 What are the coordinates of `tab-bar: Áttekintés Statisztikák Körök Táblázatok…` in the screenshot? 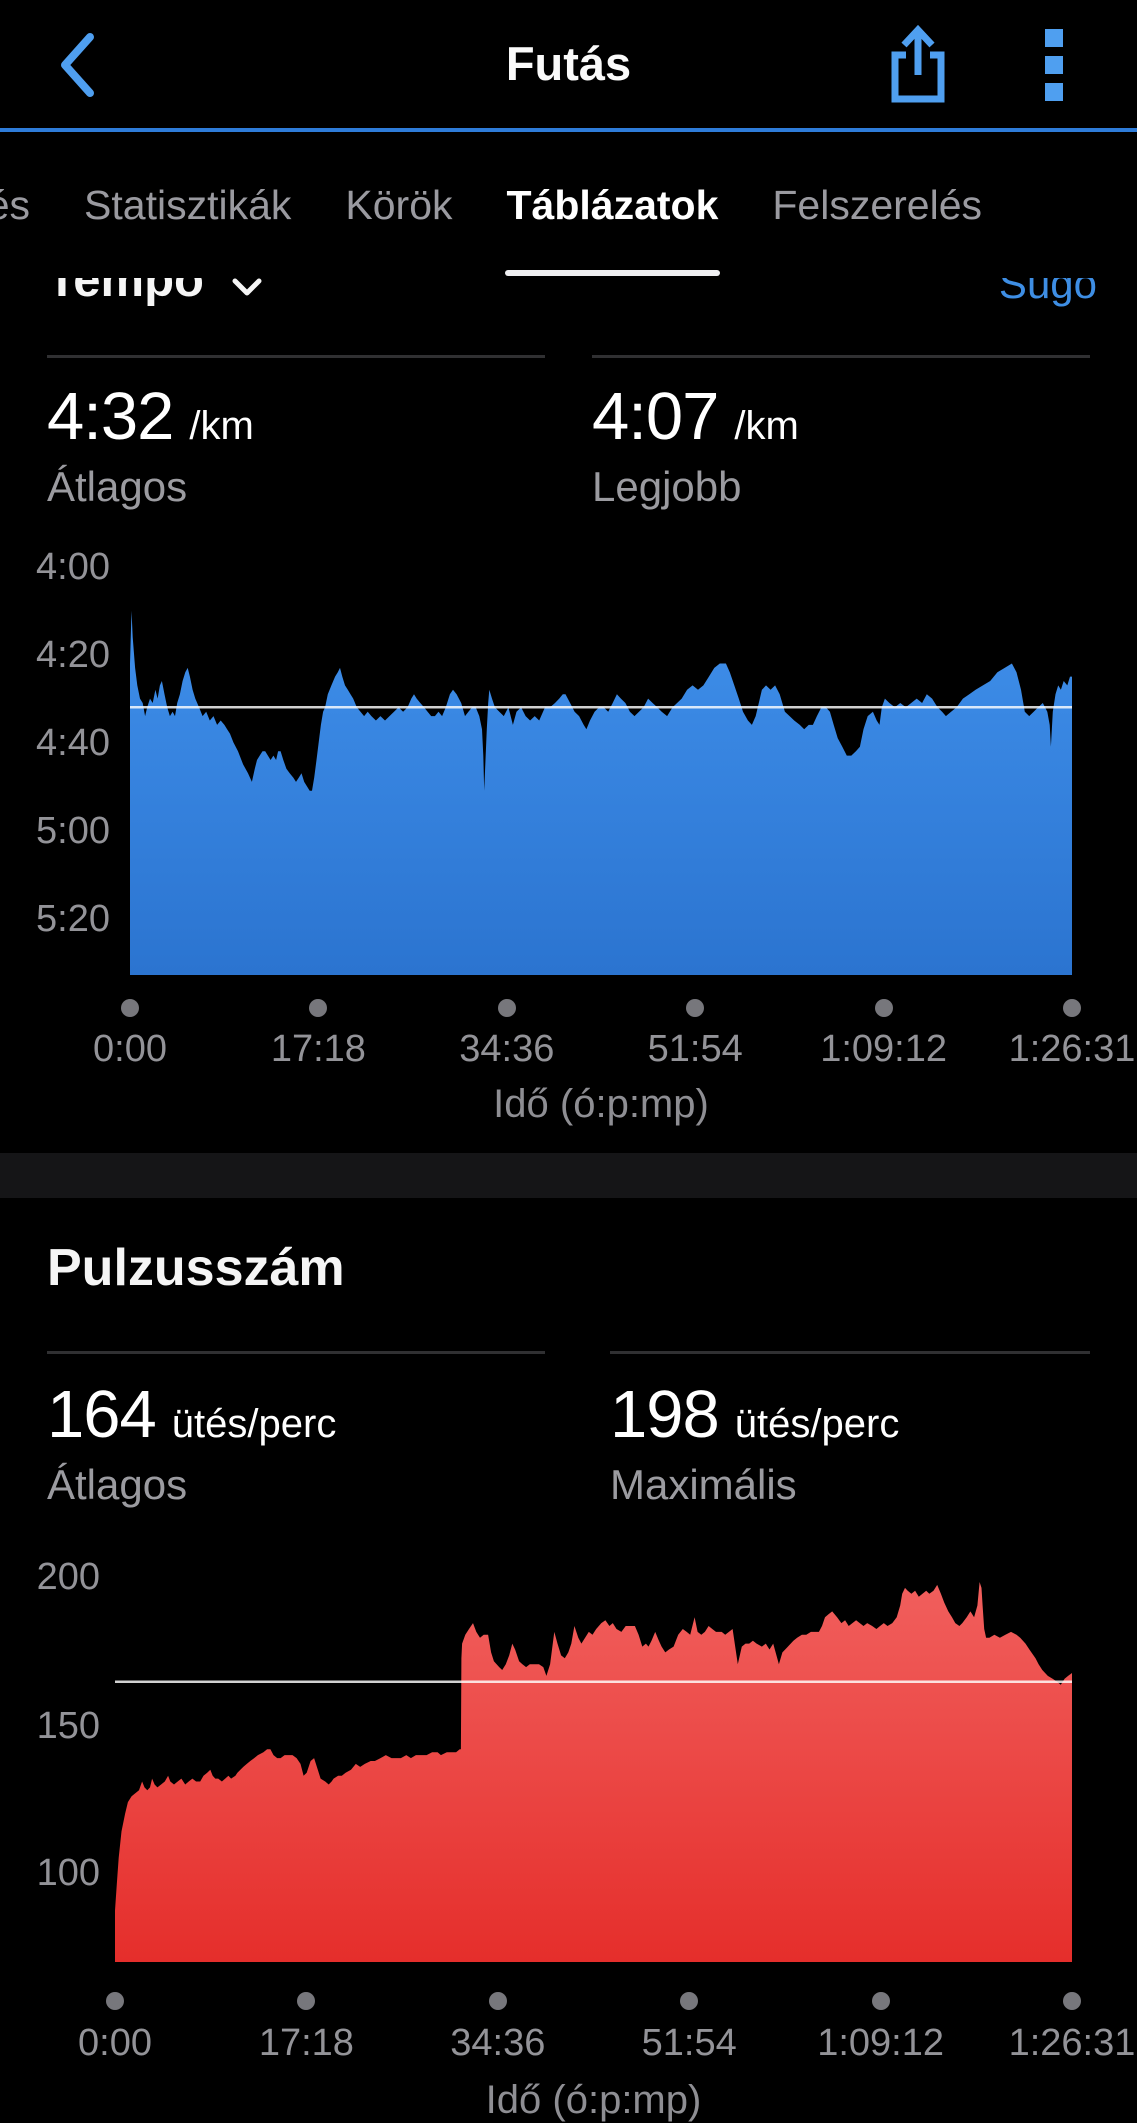 It's located at (568, 205).